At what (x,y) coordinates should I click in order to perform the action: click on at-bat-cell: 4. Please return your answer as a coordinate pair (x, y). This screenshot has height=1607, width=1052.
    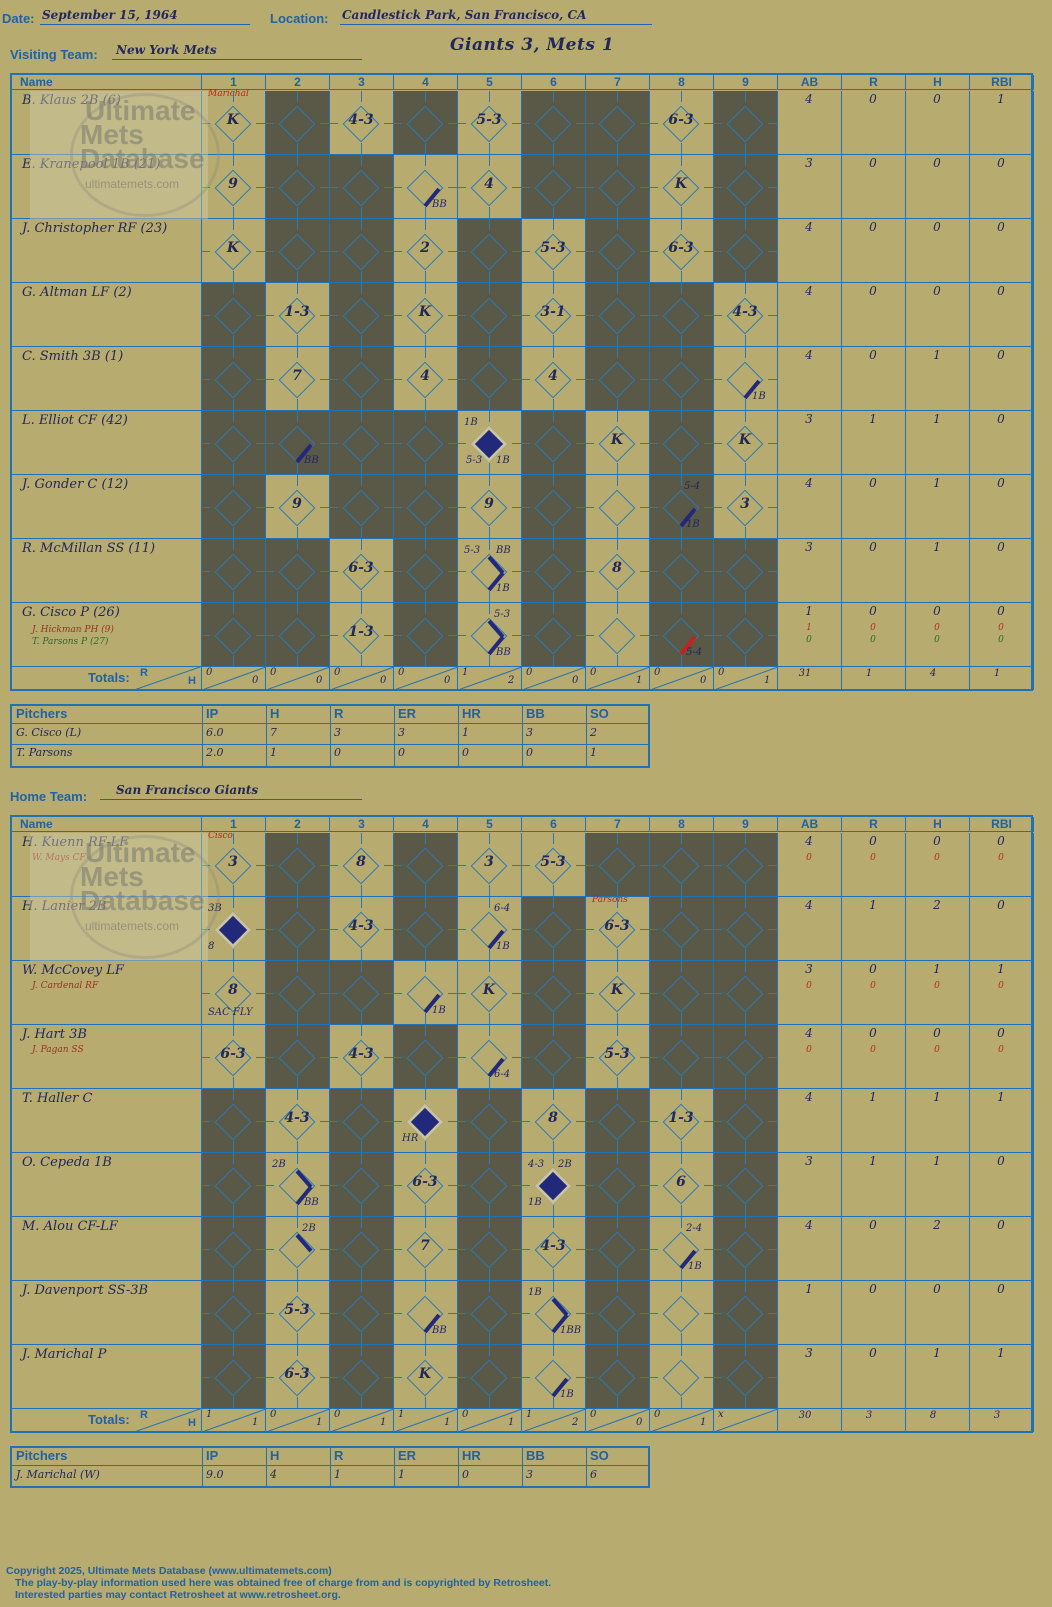
    Looking at the image, I should click on (554, 379).